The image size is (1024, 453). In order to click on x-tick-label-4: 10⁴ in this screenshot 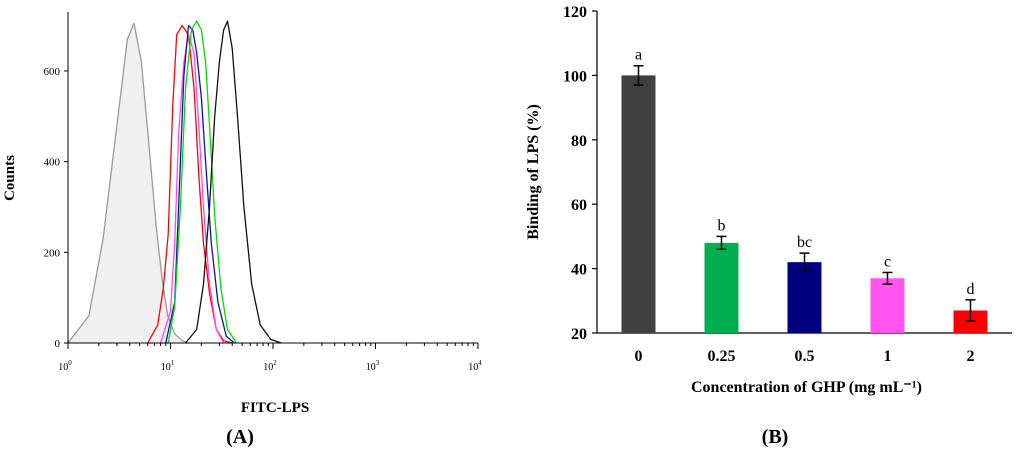, I will do `click(475, 366)`.